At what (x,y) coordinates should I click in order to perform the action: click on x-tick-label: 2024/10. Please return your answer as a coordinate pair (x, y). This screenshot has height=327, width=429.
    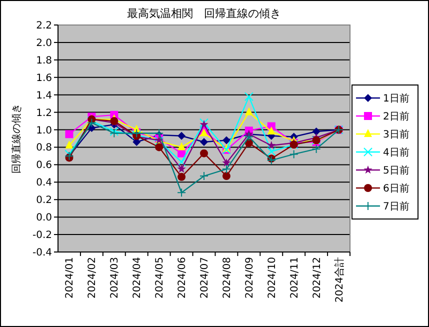
    Looking at the image, I should click on (272, 278).